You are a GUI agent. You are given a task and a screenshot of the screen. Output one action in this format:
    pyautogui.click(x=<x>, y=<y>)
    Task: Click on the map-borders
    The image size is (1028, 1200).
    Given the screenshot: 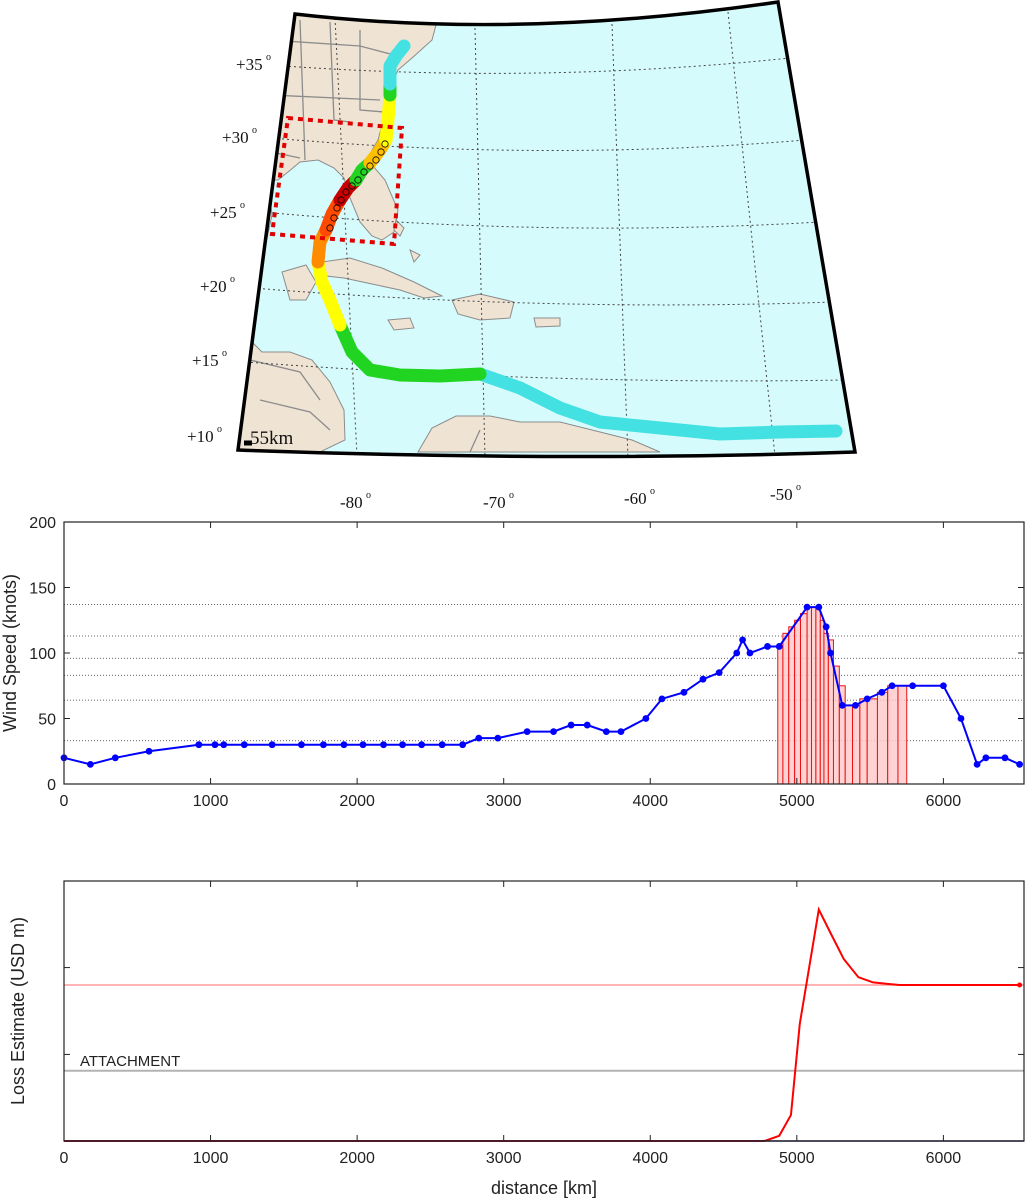 What is the action you would take?
    pyautogui.click(x=365, y=236)
    